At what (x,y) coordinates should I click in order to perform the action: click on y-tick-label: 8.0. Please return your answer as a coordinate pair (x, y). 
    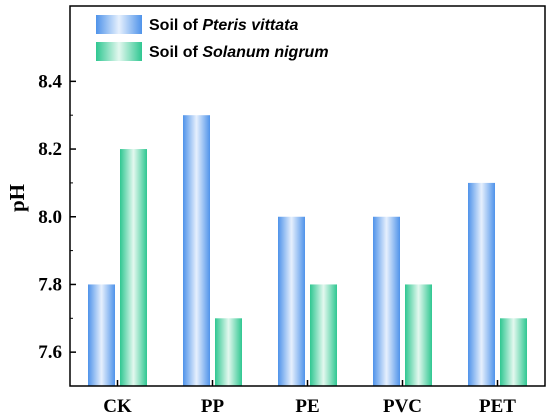
    Looking at the image, I should click on (50, 217).